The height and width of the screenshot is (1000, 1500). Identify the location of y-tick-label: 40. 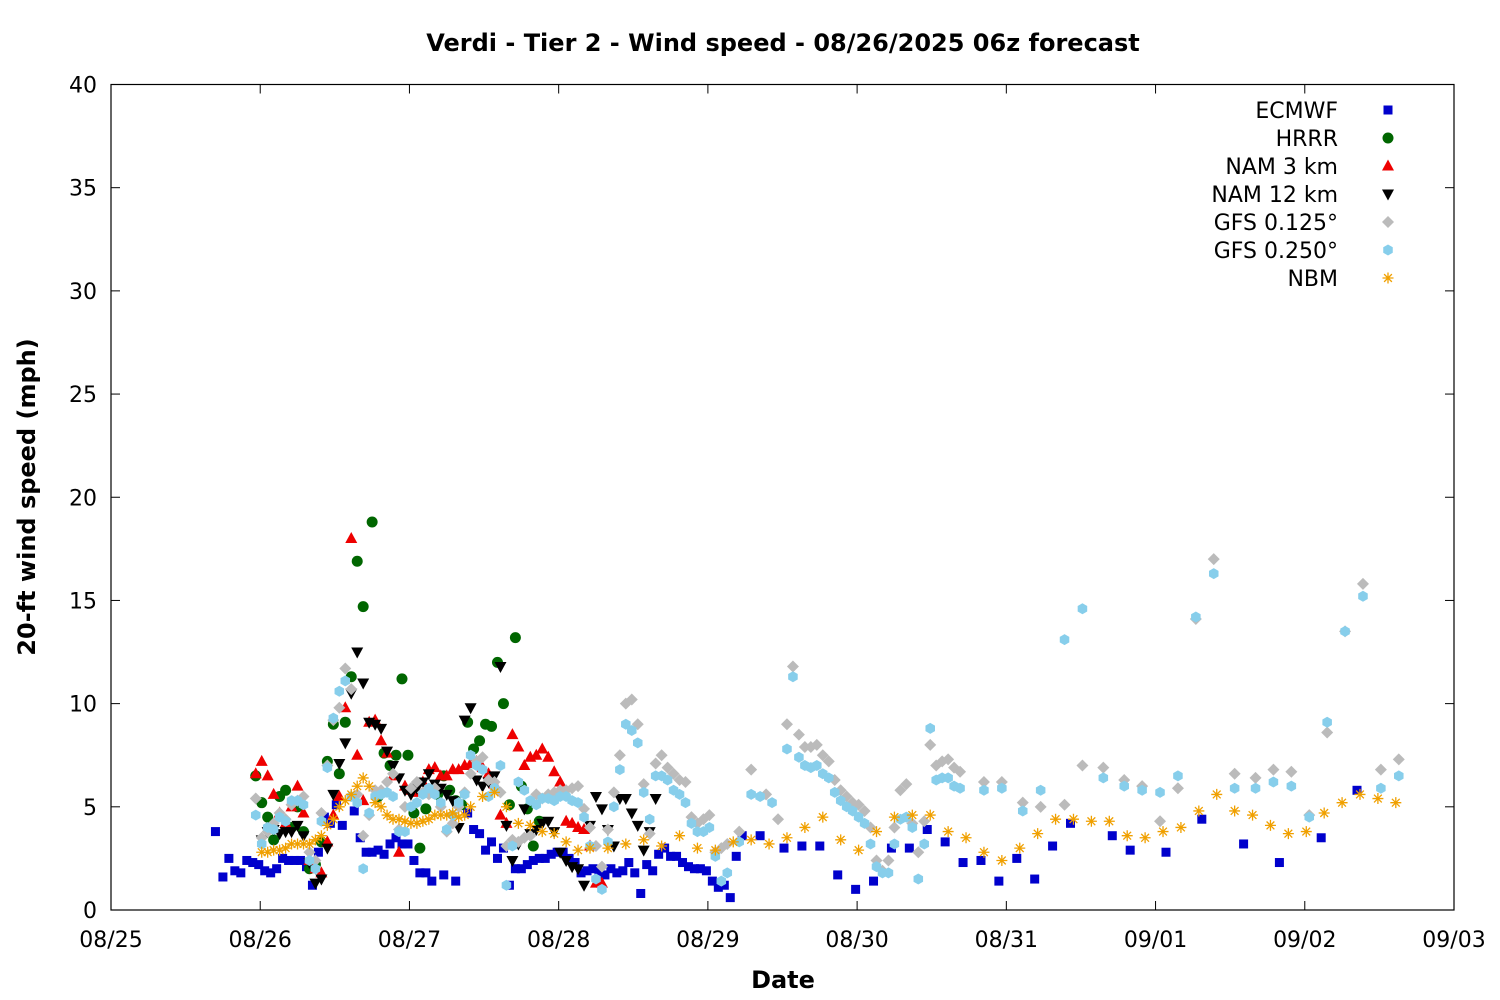
(83, 86).